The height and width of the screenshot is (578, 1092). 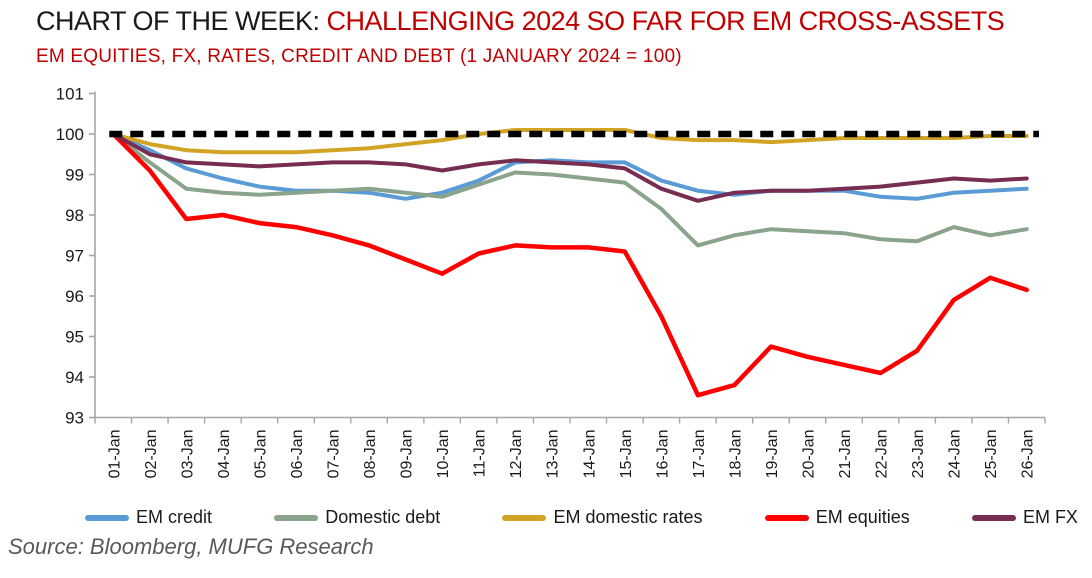 I want to click on legend-item-em-domestic-rates: EM domestic rates, so click(x=602, y=517).